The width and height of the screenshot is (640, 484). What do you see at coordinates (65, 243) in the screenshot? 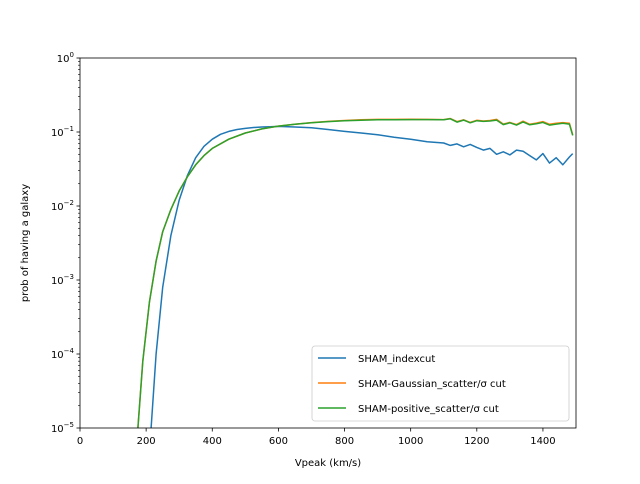
I see `y-axis: 10⁻⁵ 10⁻⁴ 10⁻³ 10⁻² 10⁻¹ 10⁰` at bounding box center [65, 243].